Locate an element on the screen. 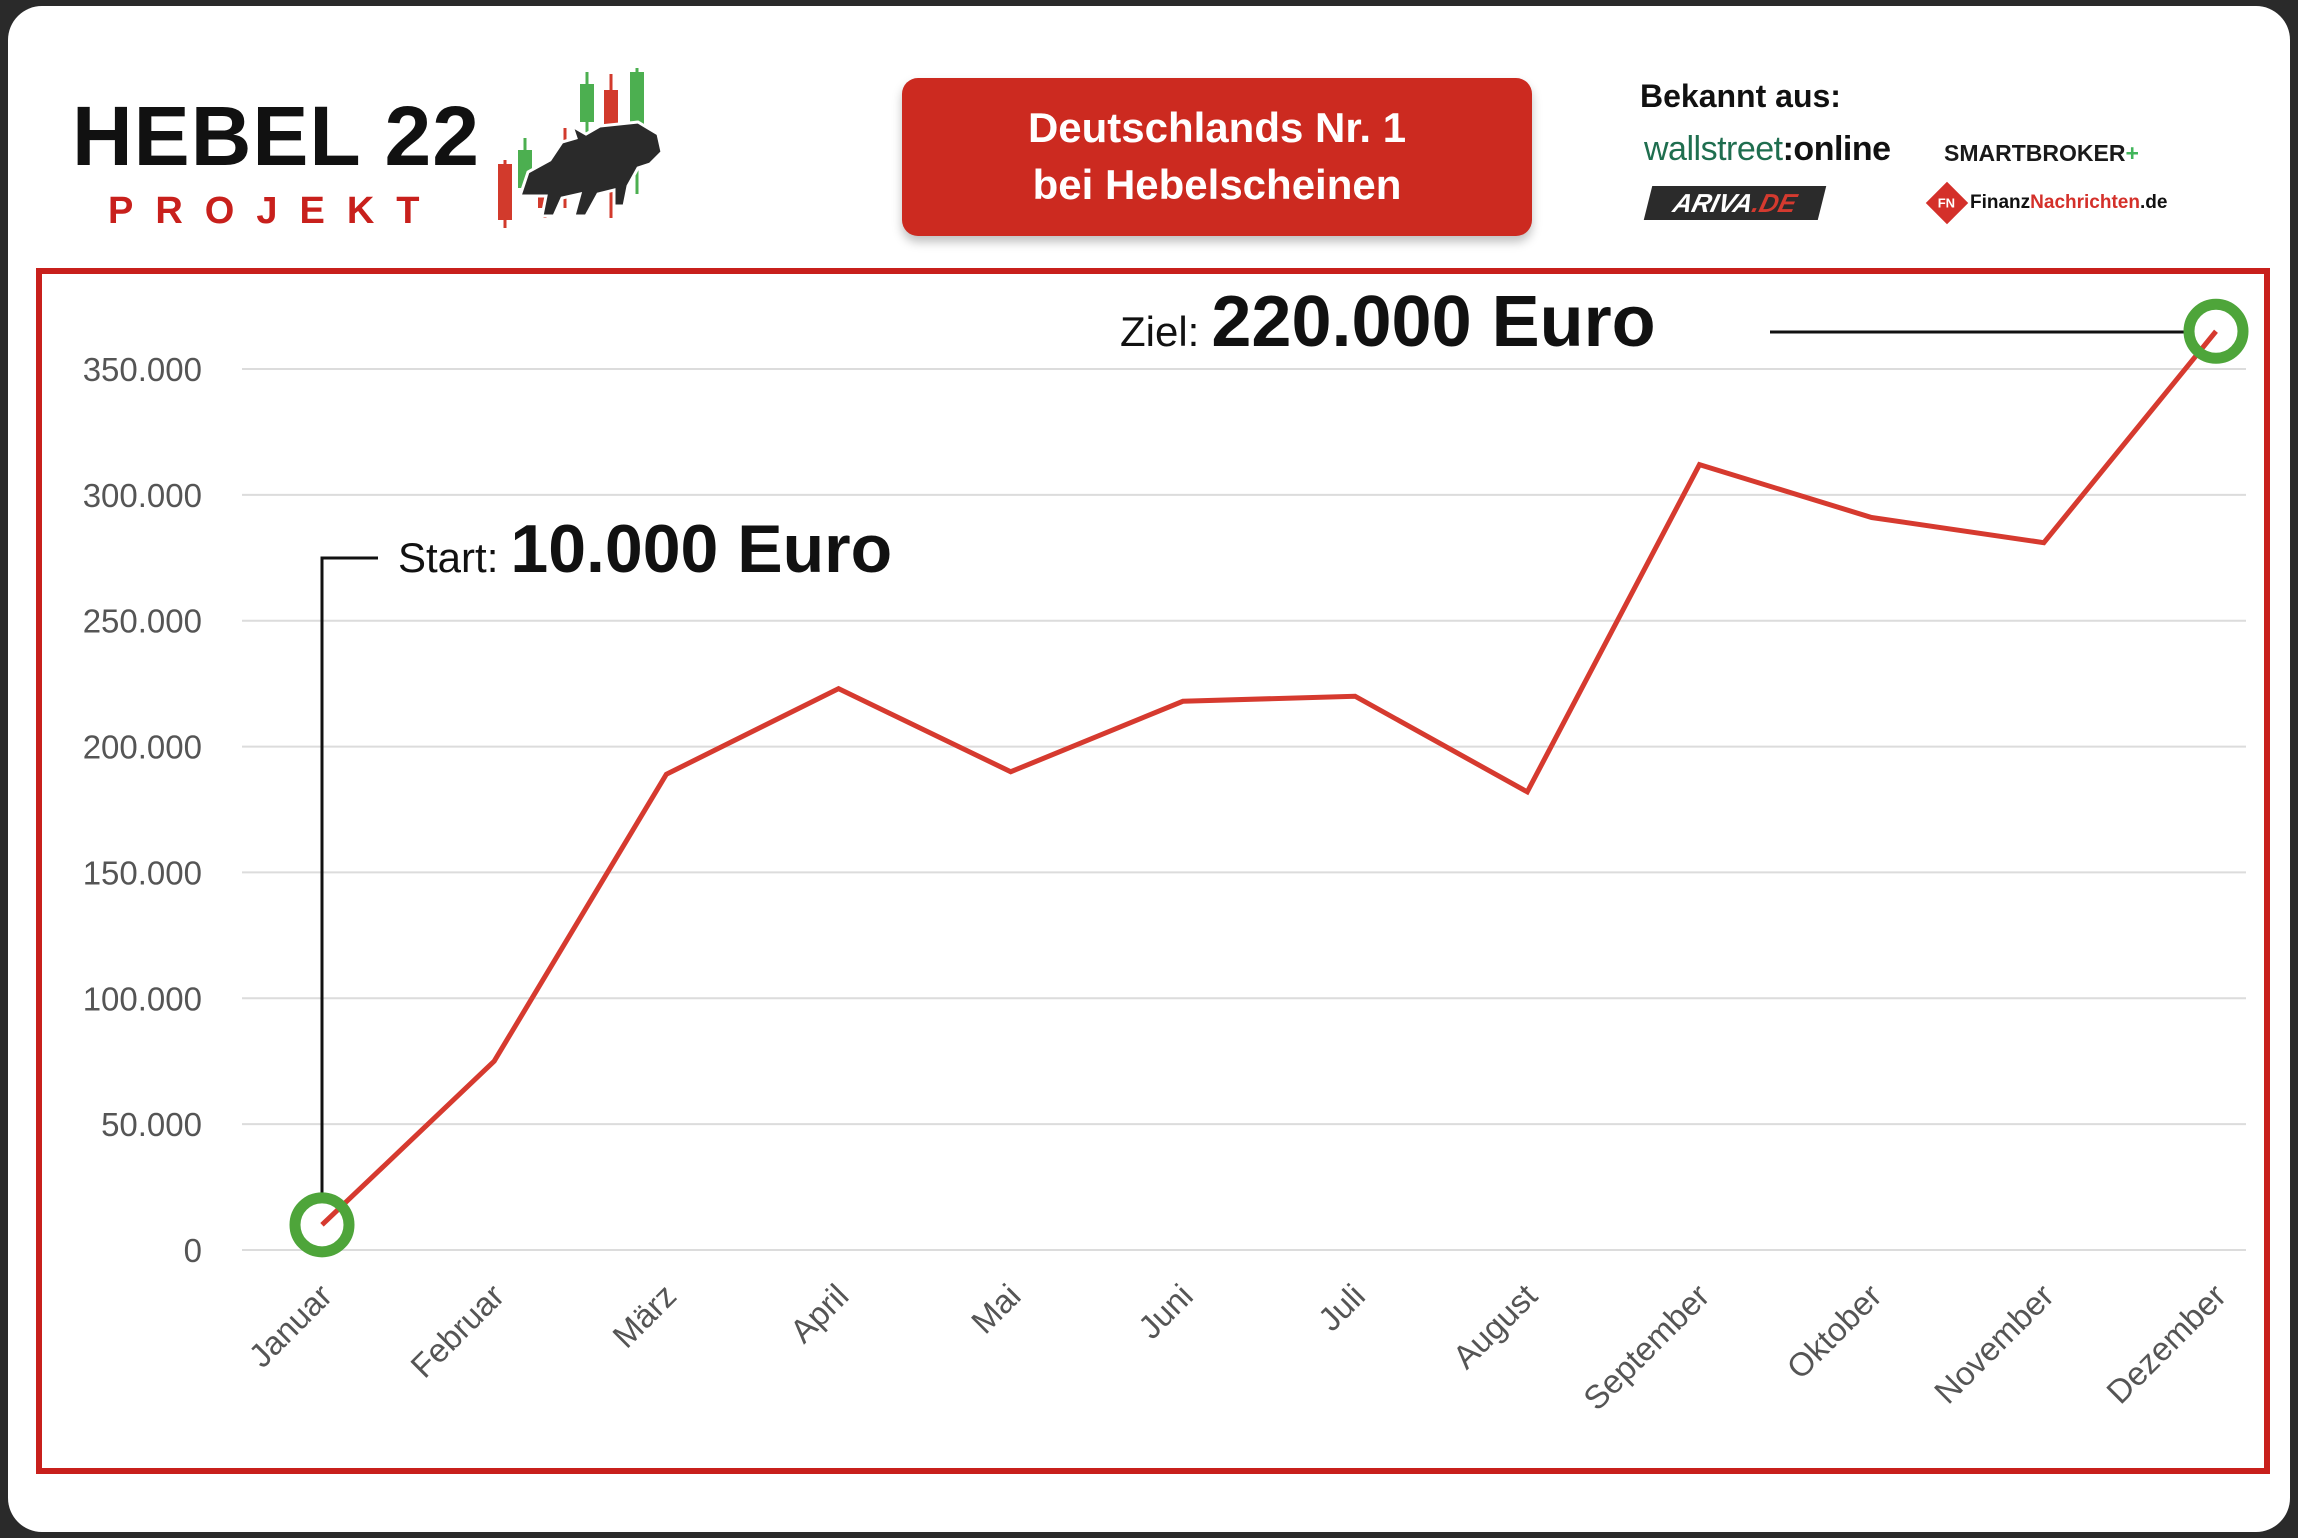 The height and width of the screenshot is (1538, 2298). x-tick-label: Juni is located at coordinates (1165, 1311).